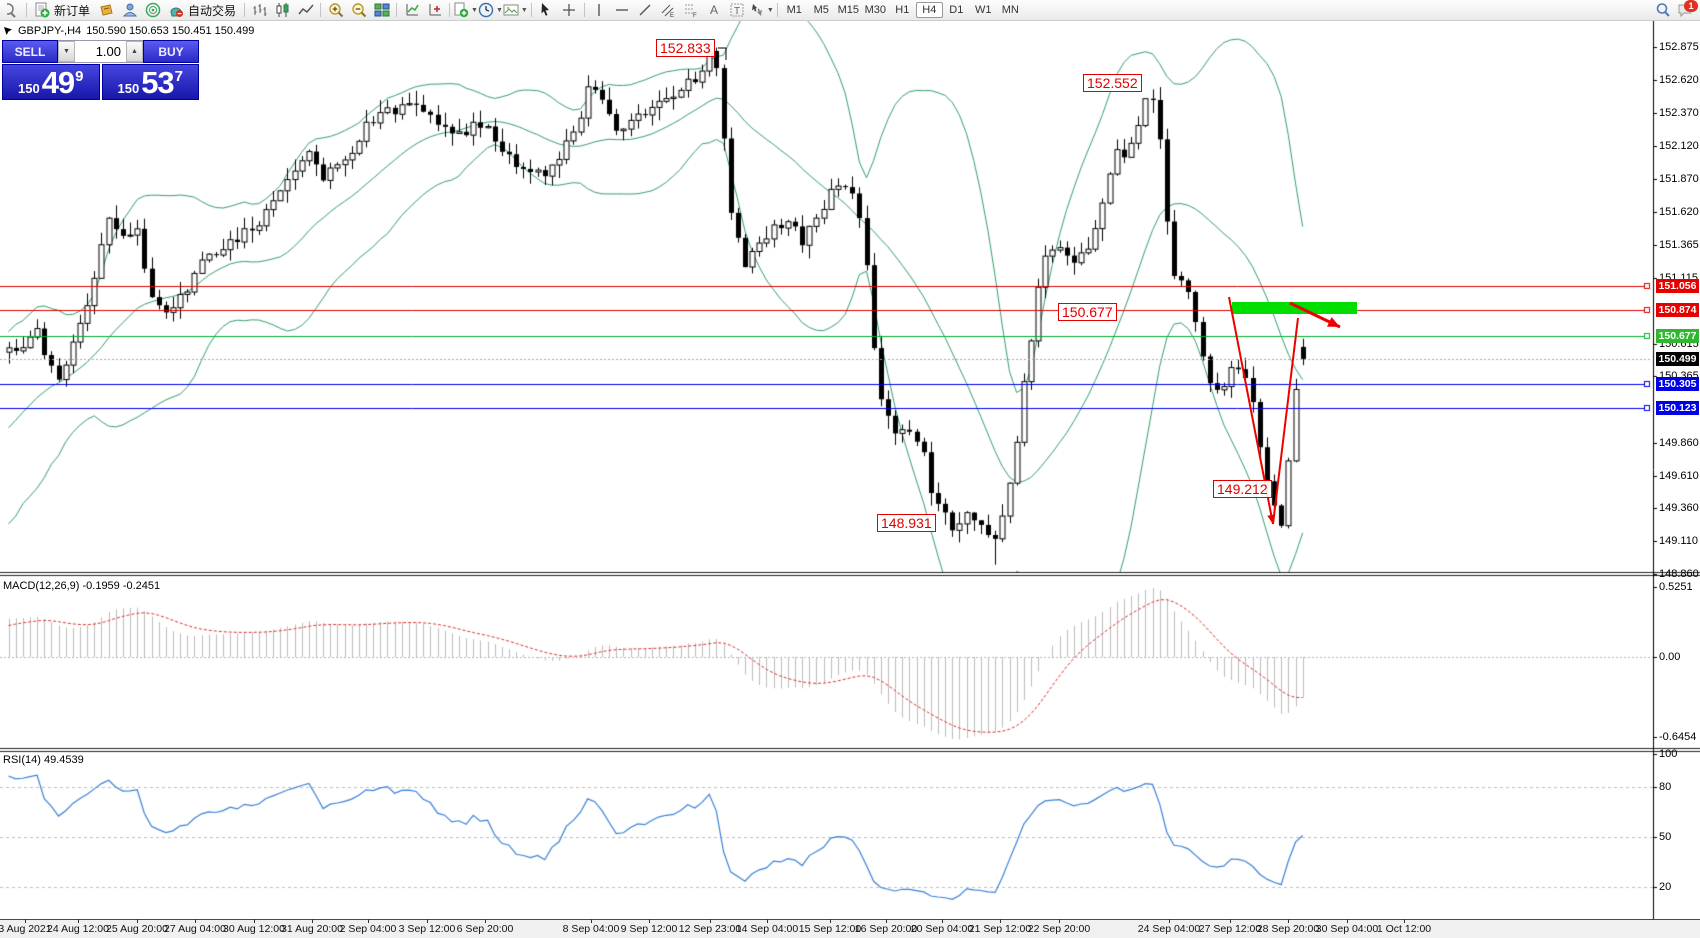 This screenshot has height=938, width=1700. What do you see at coordinates (1662, 10) in the screenshot?
I see `search-icon` at bounding box center [1662, 10].